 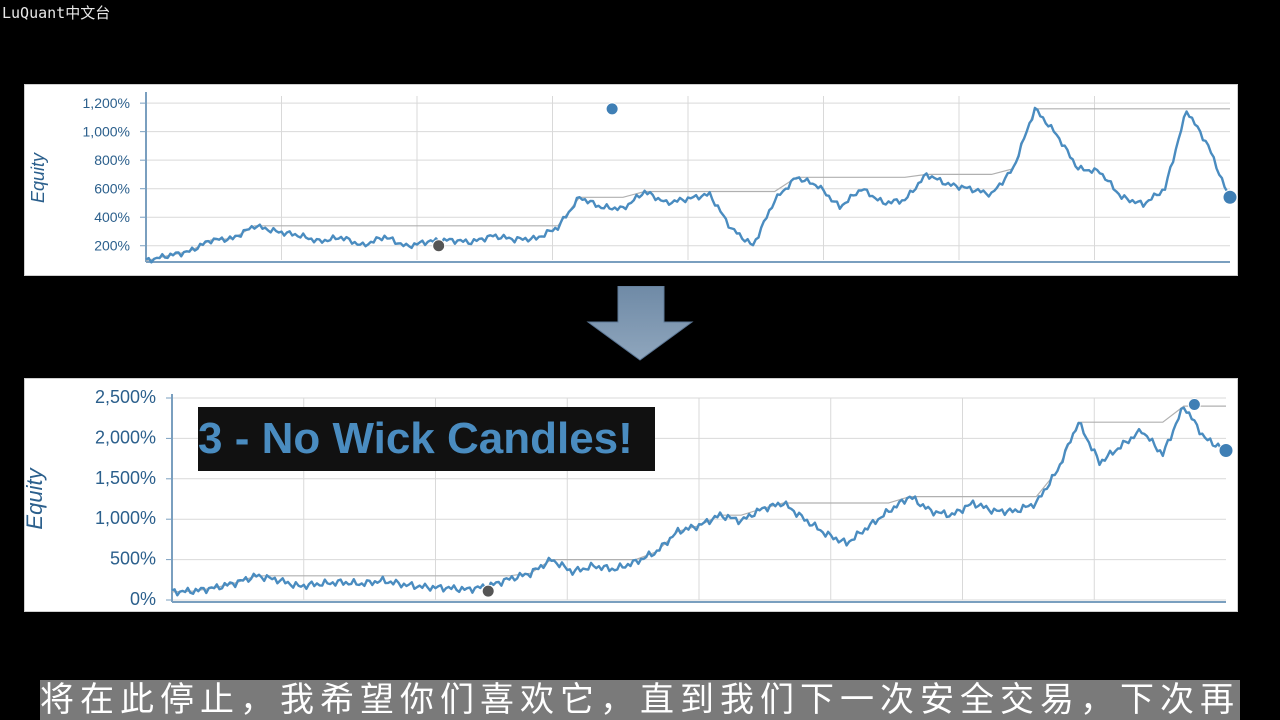 What do you see at coordinates (56, 13) in the screenshot?
I see `watermark-text: LuQuant中文台` at bounding box center [56, 13].